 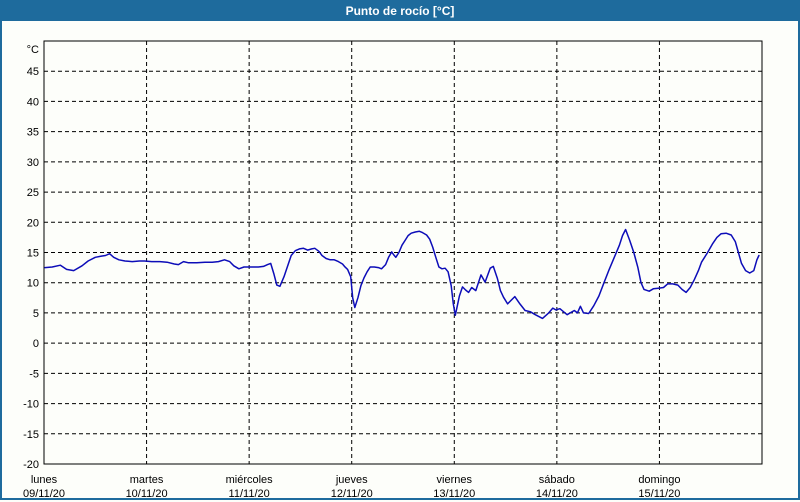 What do you see at coordinates (33, 50) in the screenshot?
I see `y-axis-unit-label: °C` at bounding box center [33, 50].